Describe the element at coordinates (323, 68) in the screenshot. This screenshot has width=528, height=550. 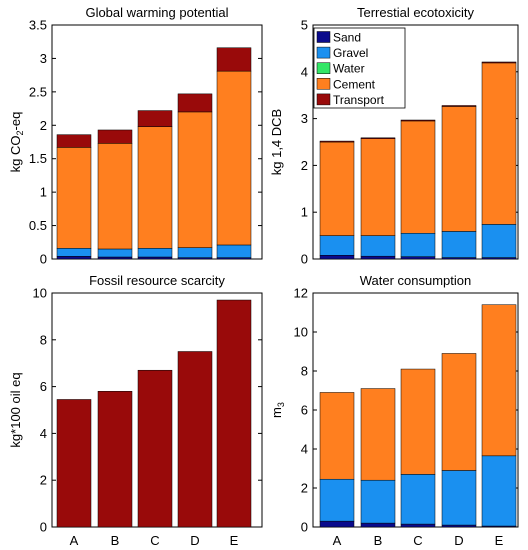
I see `legend-swatch-water` at that location.